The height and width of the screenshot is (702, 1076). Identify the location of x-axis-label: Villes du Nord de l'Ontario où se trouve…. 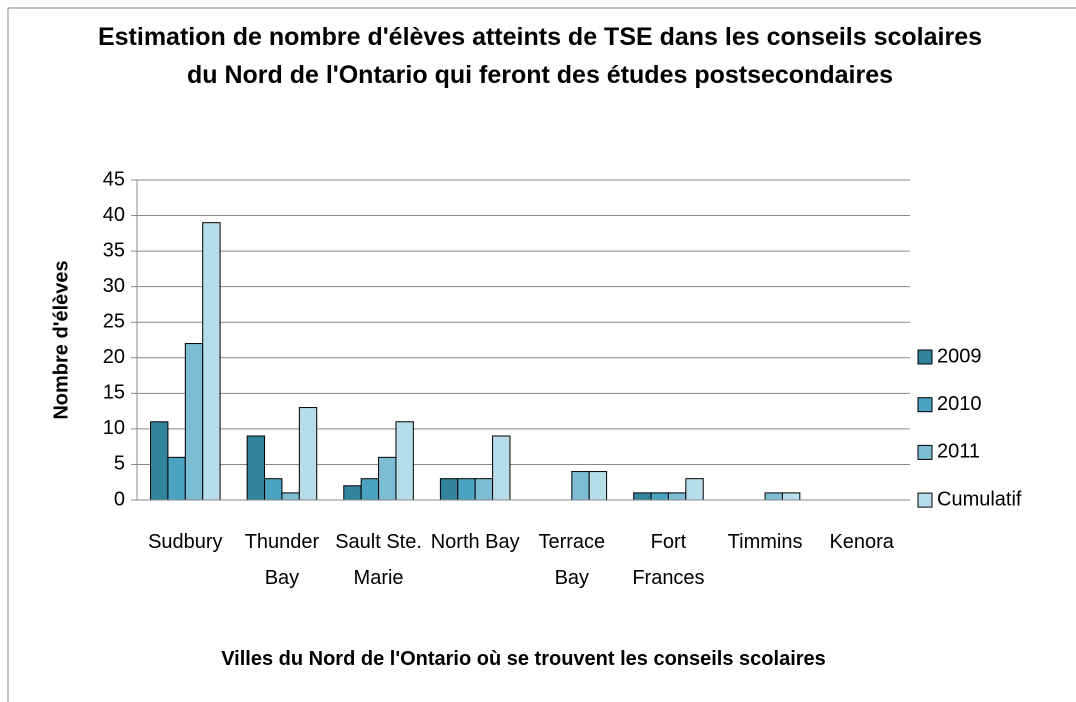
(523, 659).